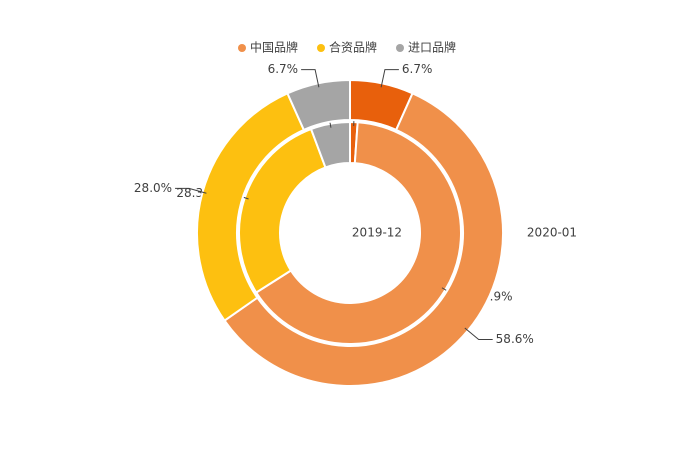  What do you see at coordinates (515, 339) in the screenshot?
I see `data-label: 58.6%` at bounding box center [515, 339].